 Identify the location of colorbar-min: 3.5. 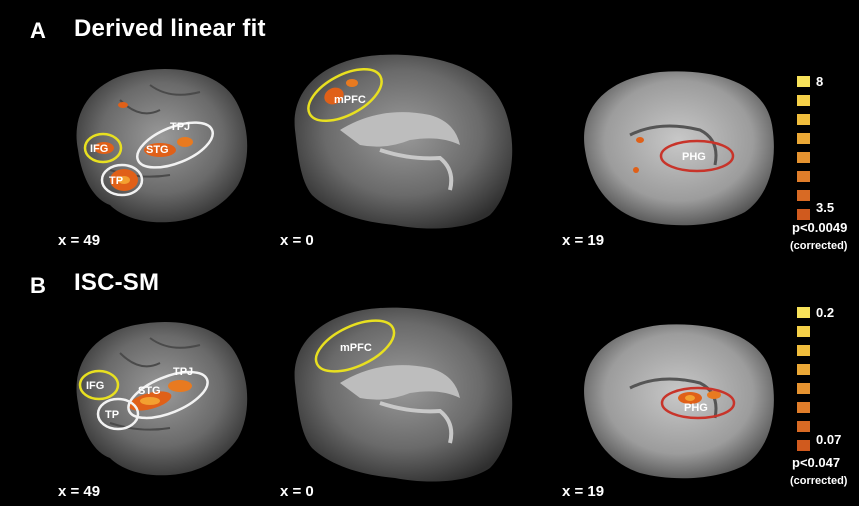
(825, 207).